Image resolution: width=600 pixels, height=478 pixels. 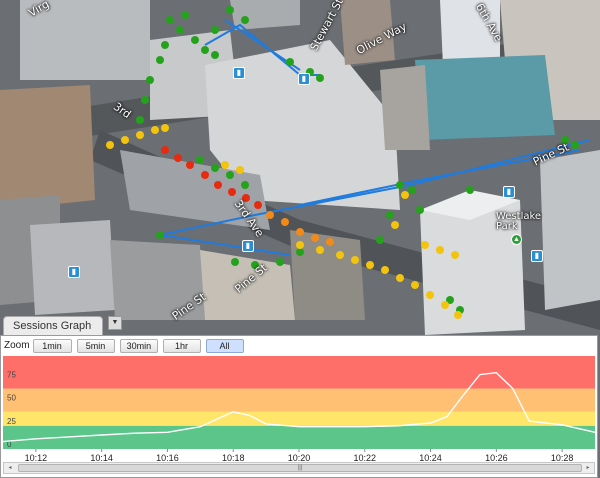 I want to click on zoom-bar: Zoom 1min 5min 30min 1hr All, so click(x=126, y=345).